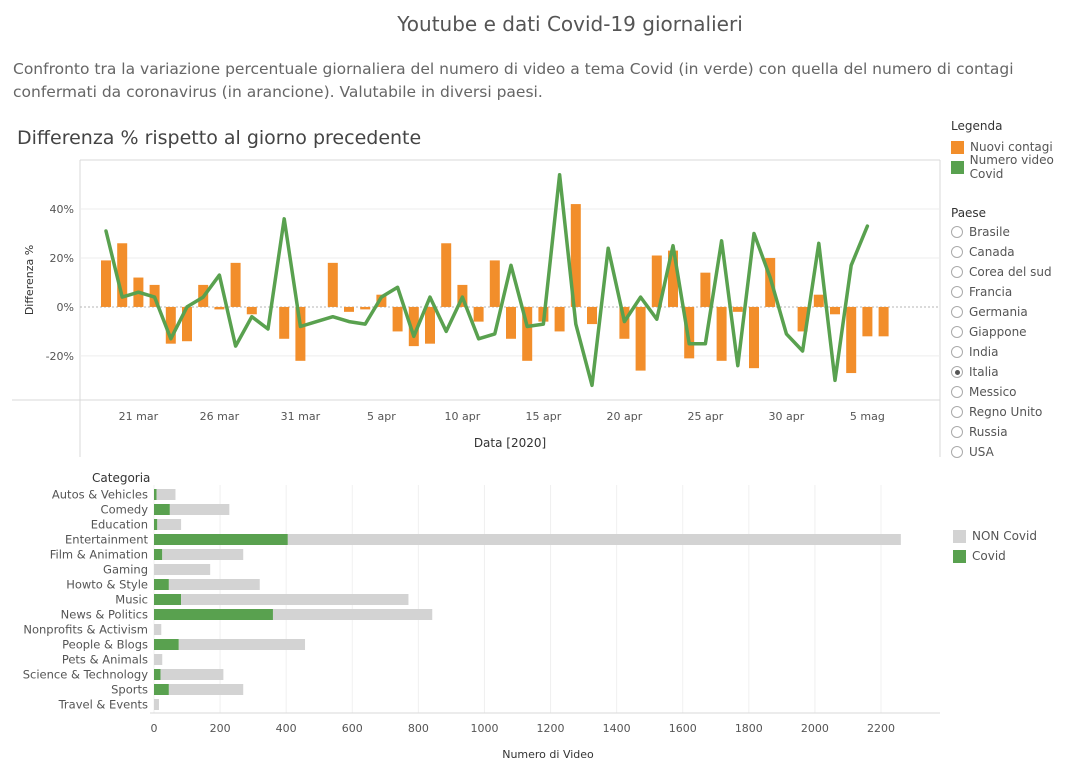 This screenshot has width=1088, height=771. Describe the element at coordinates (998, 332) in the screenshot. I see `country-label: Giappone` at that location.